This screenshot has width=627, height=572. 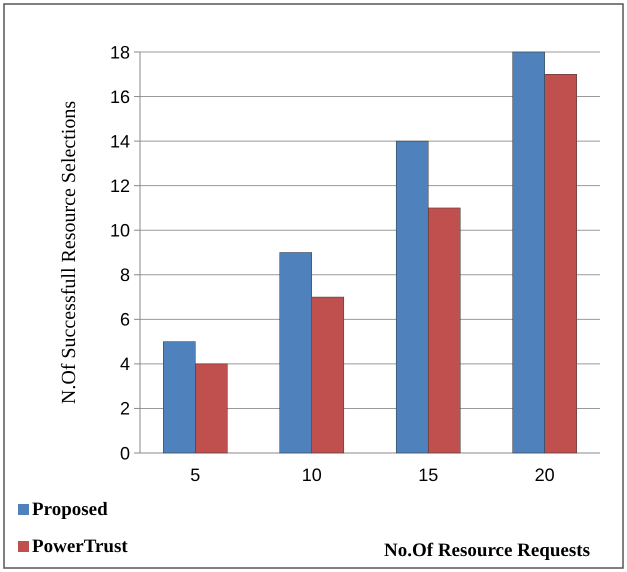 I want to click on y-tick-label: 16, so click(x=120, y=96).